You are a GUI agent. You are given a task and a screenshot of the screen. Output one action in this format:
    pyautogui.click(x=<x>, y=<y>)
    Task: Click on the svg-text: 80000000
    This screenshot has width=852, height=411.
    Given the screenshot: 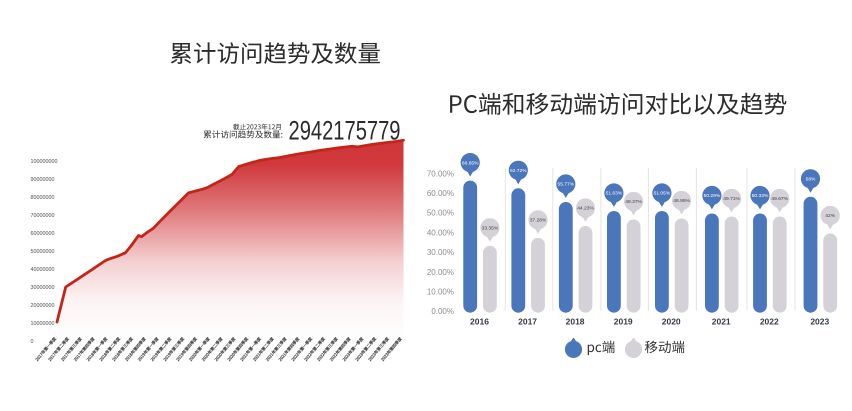 What is the action you would take?
    pyautogui.click(x=43, y=198)
    